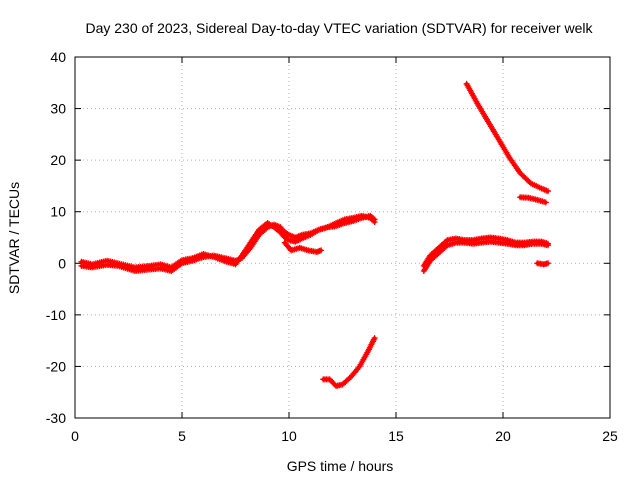 This screenshot has height=480, width=640. What do you see at coordinates (56, 418) in the screenshot?
I see `y-tick-label: -30` at bounding box center [56, 418].